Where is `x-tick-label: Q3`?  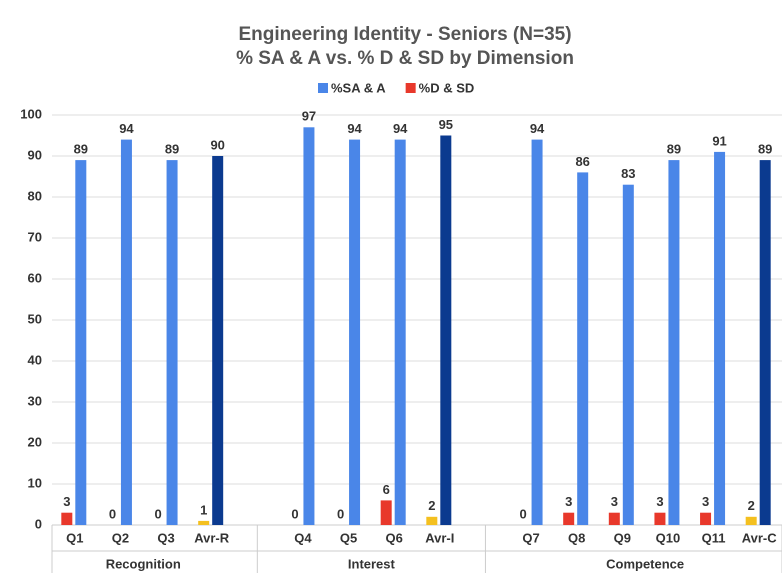
x-tick-label: Q3 is located at coordinates (165, 537).